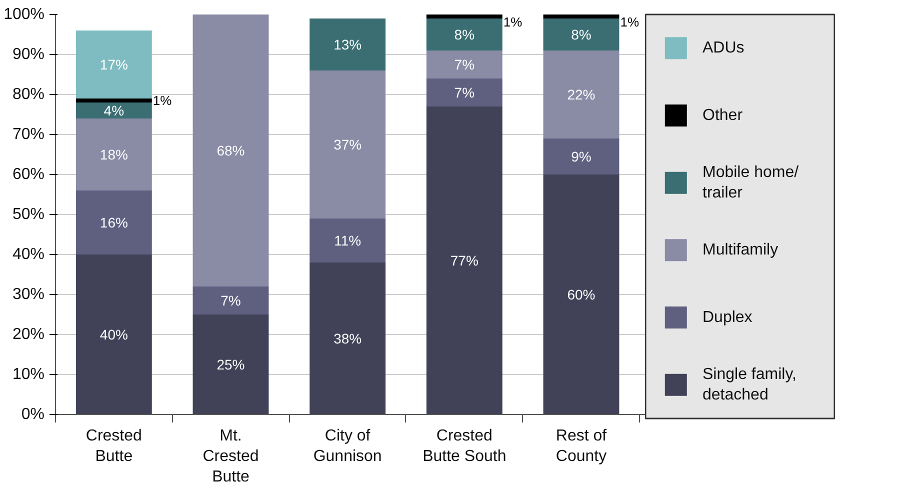 This screenshot has width=897, height=496. Describe the element at coordinates (24, 14) in the screenshot. I see `y-tick-label: 100%` at that location.